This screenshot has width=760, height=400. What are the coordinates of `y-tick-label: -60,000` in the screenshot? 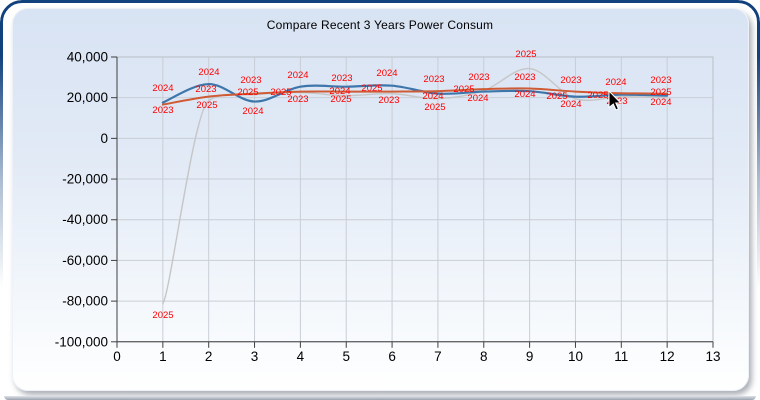 It's located at (85, 260).